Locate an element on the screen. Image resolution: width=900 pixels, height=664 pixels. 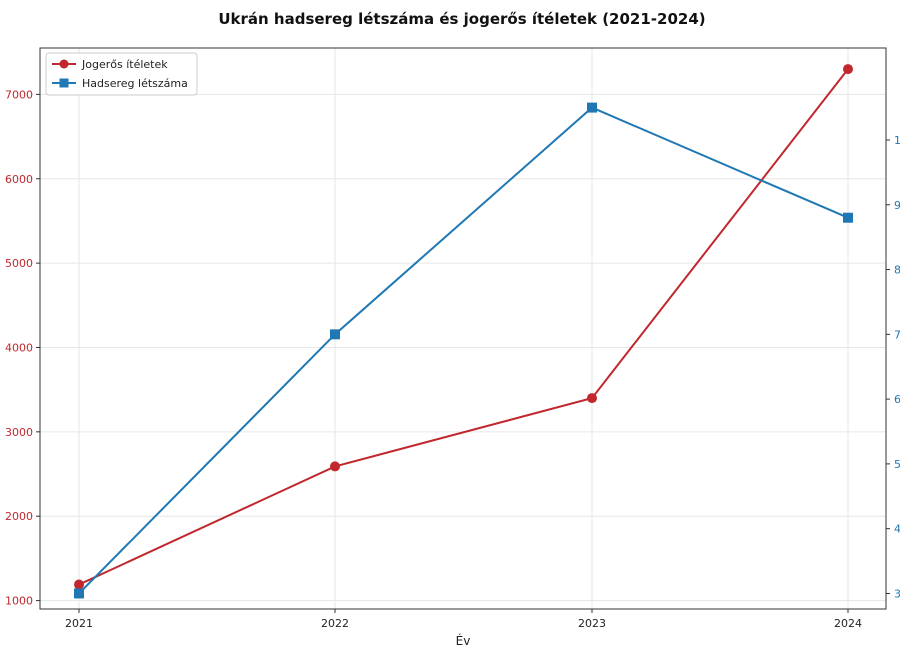
right-y-axis: 3 4 5 6 7 8 9 10 is located at coordinates (893, 367).